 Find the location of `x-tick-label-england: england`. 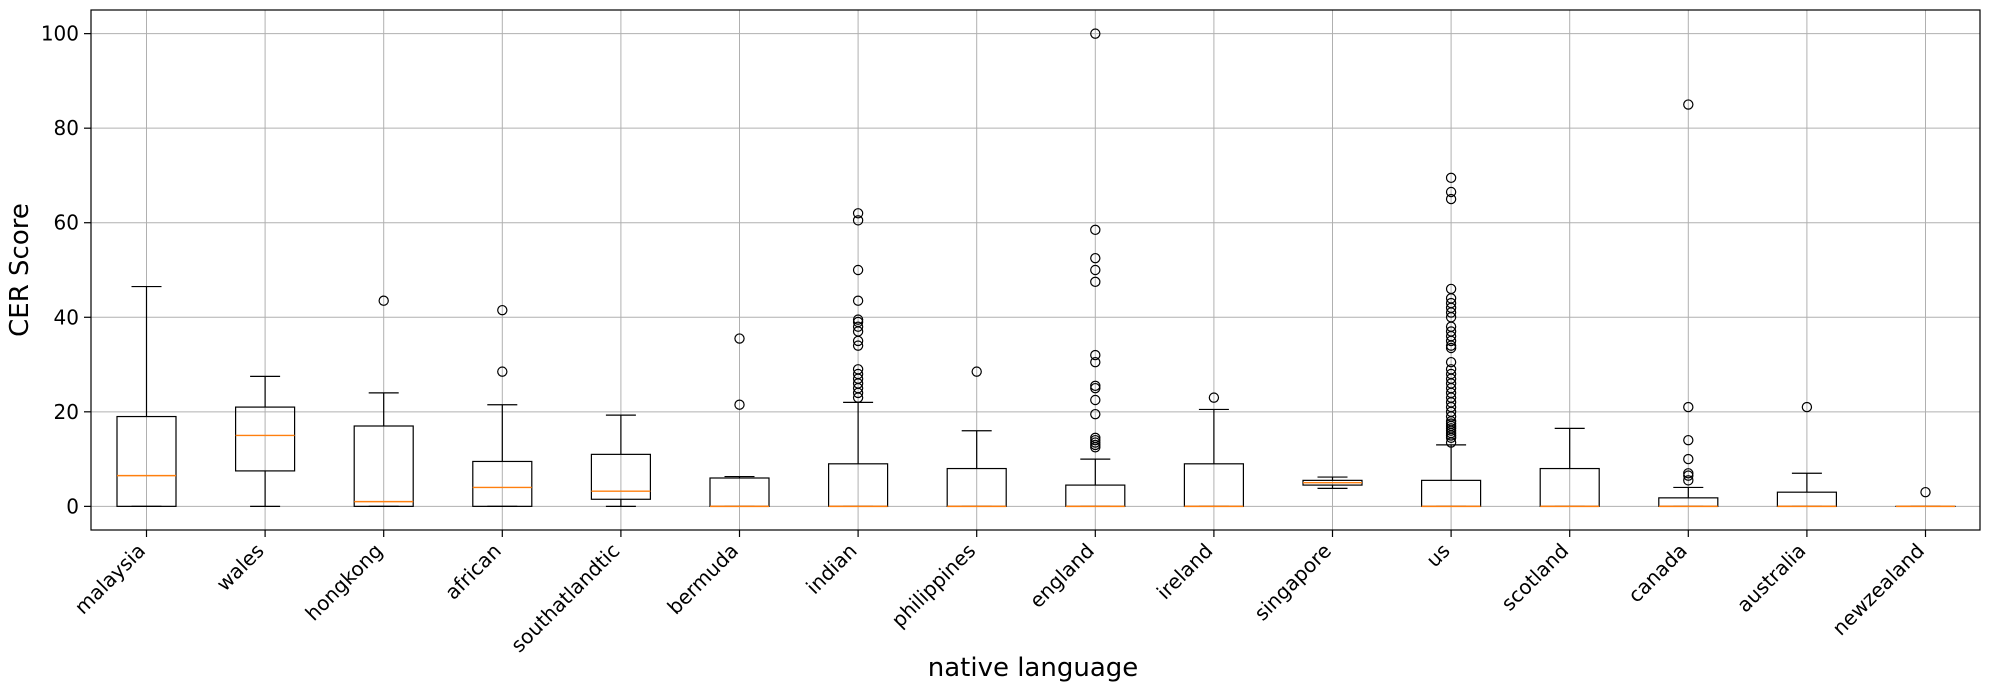

x-tick-label-england: england is located at coordinates (1062, 576).